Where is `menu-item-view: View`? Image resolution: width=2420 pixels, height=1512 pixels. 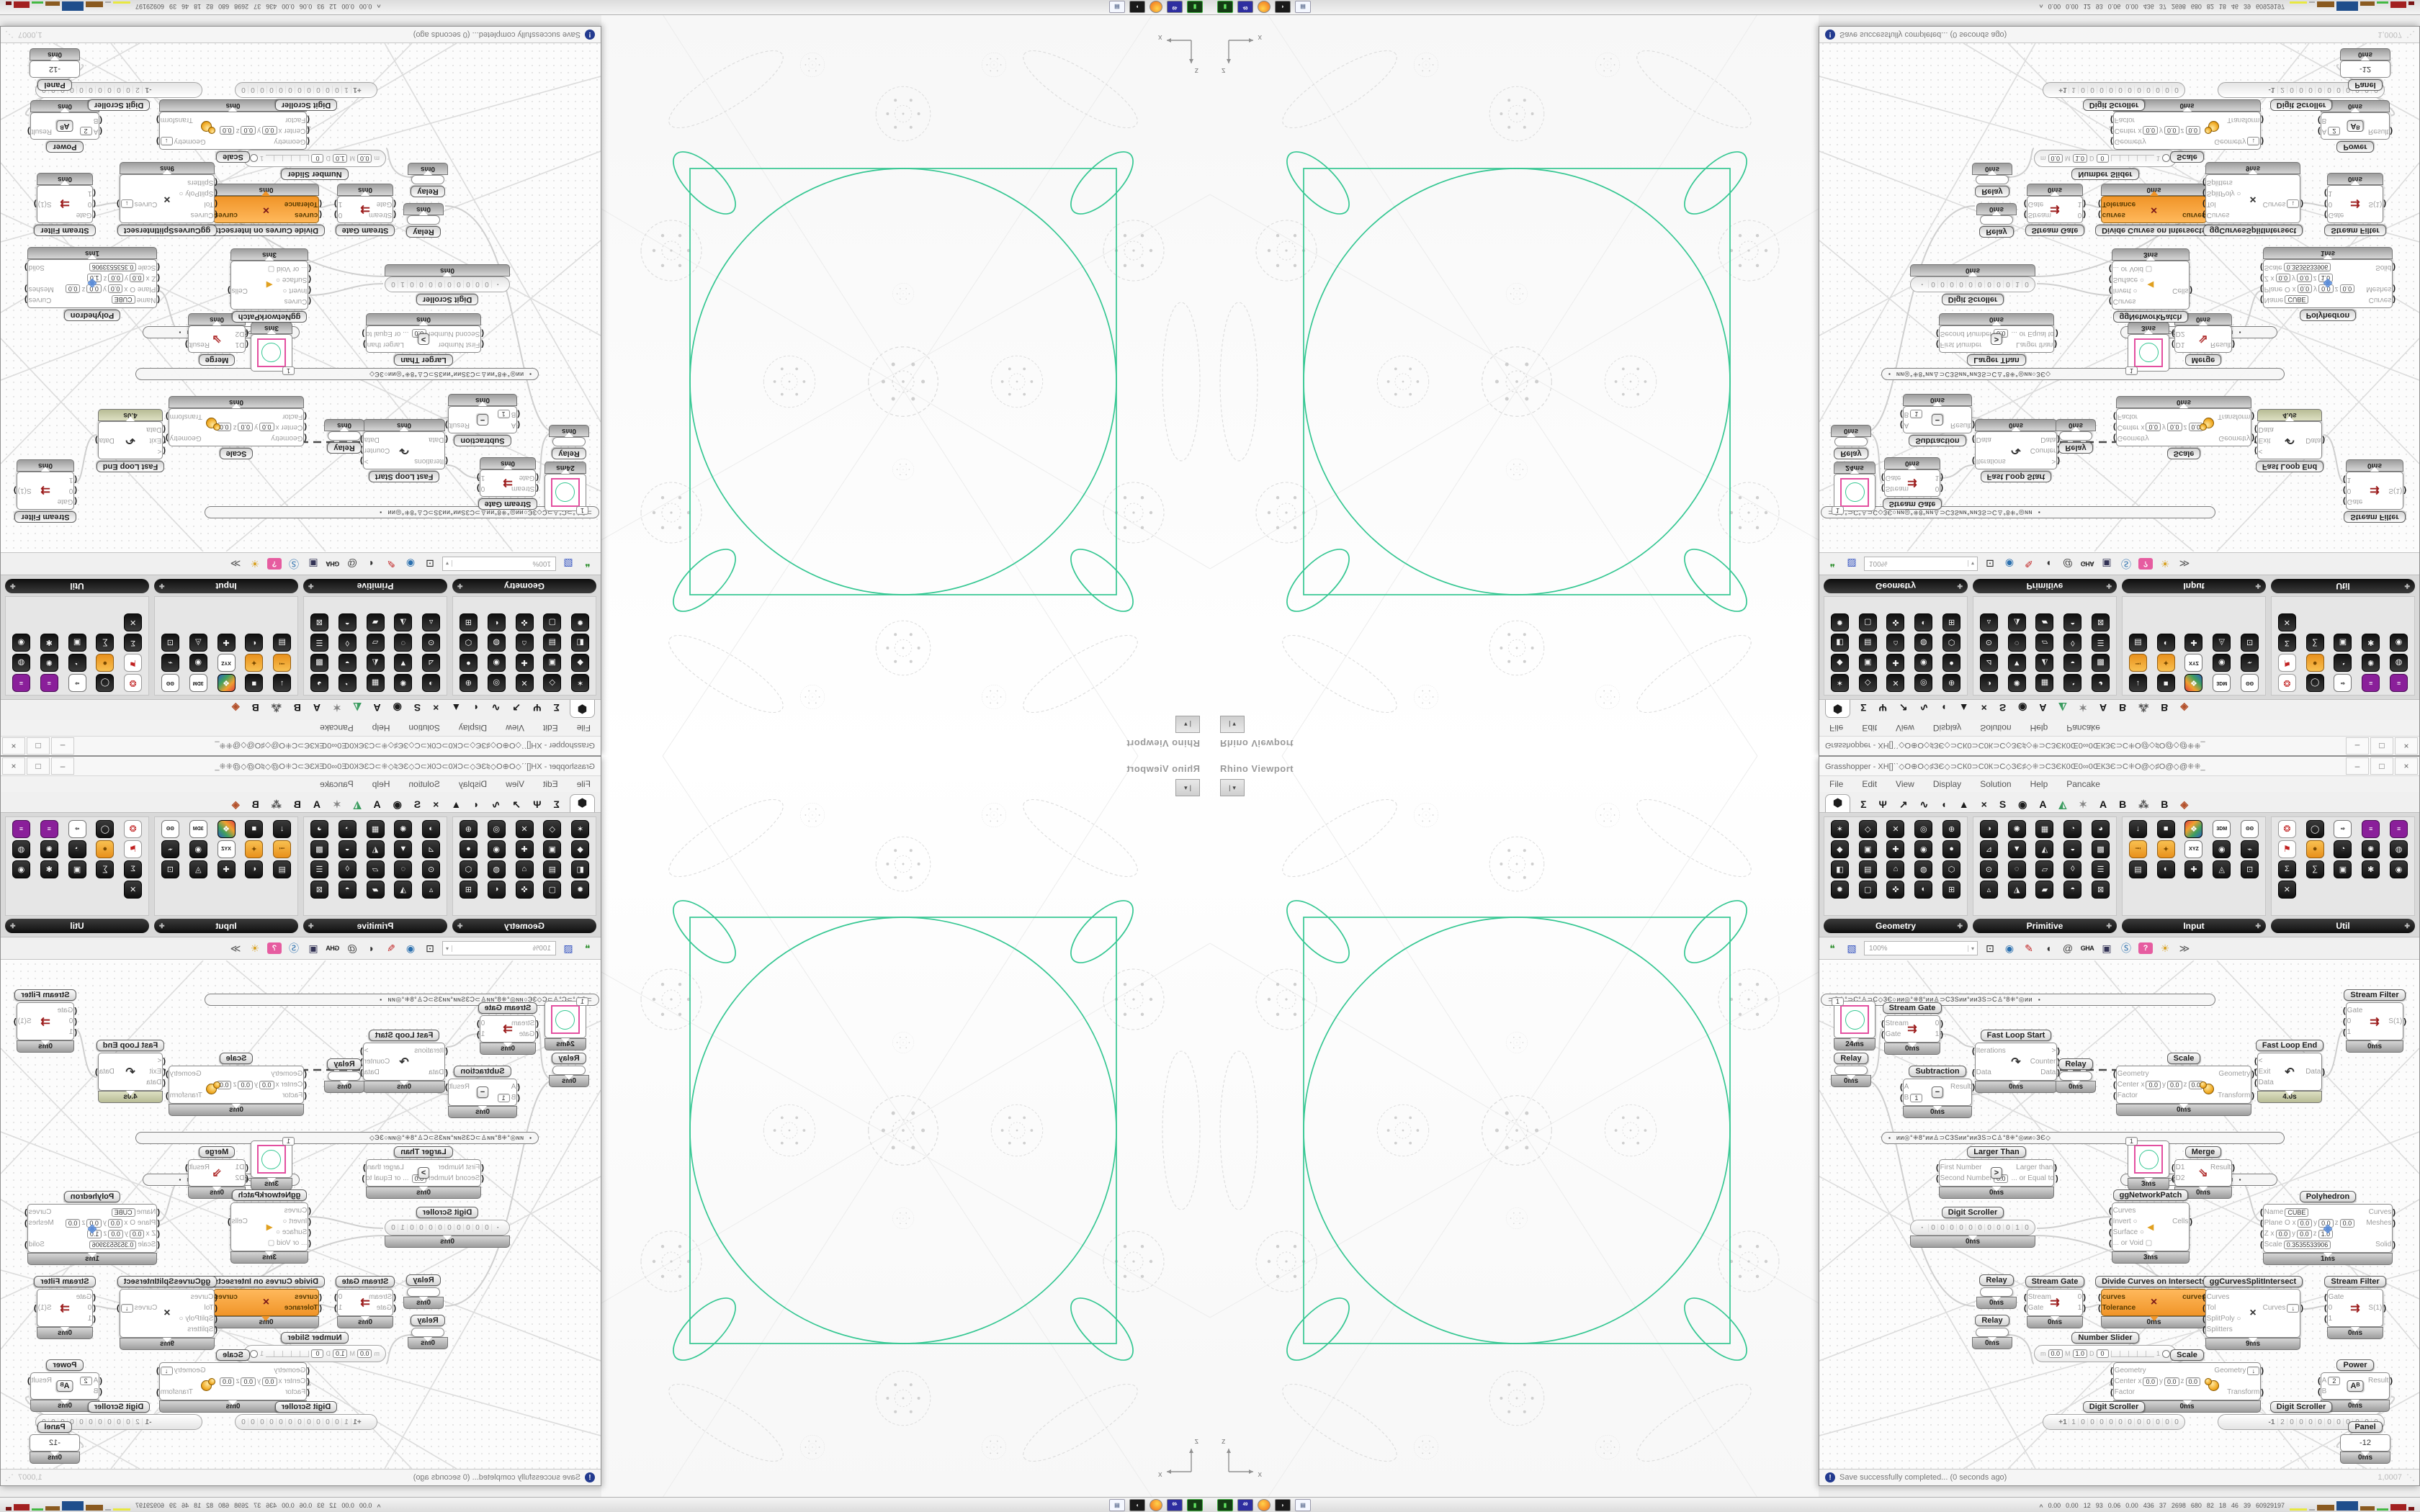
menu-item-view: View is located at coordinates (1905, 728).